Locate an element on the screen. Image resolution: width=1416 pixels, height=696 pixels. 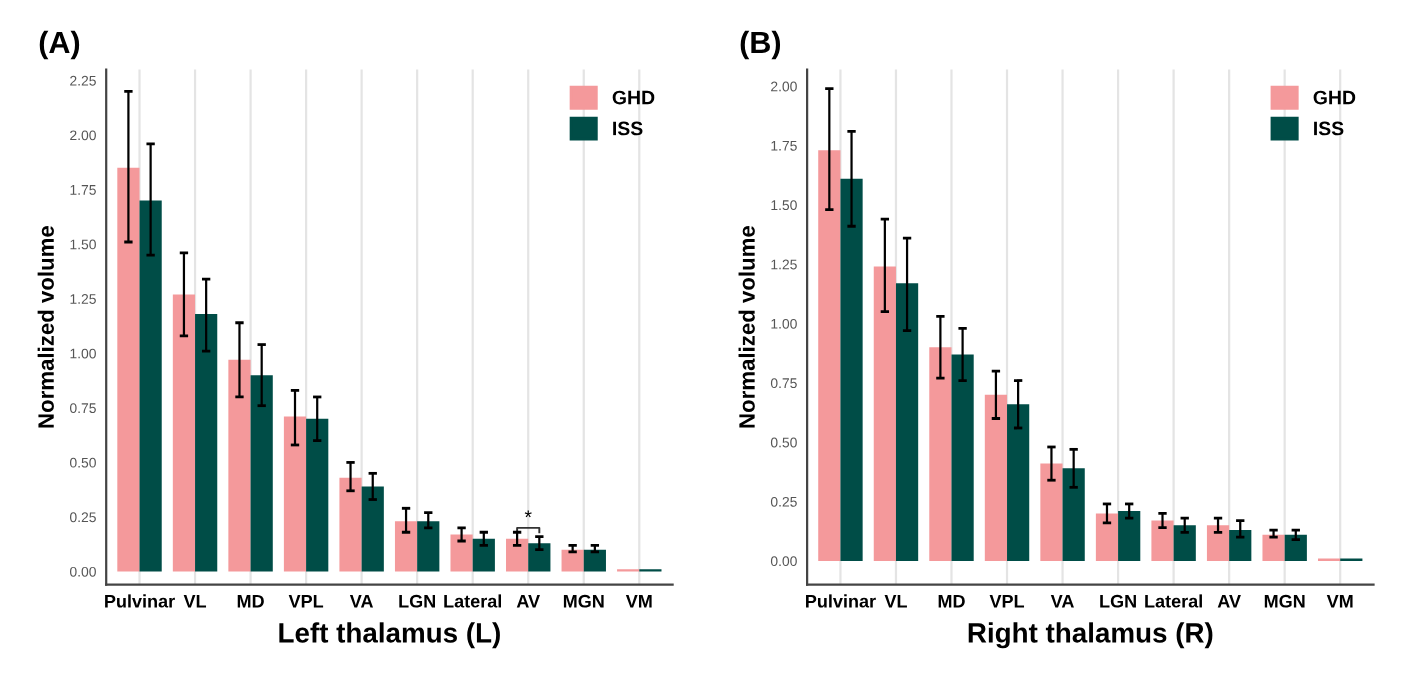
x-axis-title: Left thalamus (L) is located at coordinates (389, 635).